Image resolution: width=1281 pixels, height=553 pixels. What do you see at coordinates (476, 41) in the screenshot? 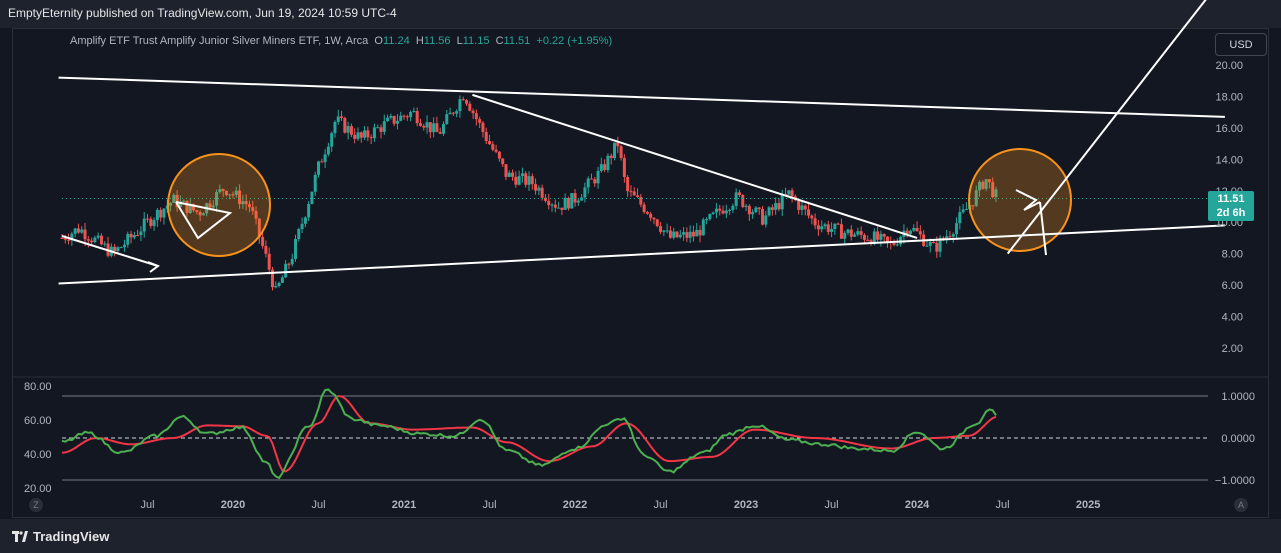
I see `low-value: 11.15` at bounding box center [476, 41].